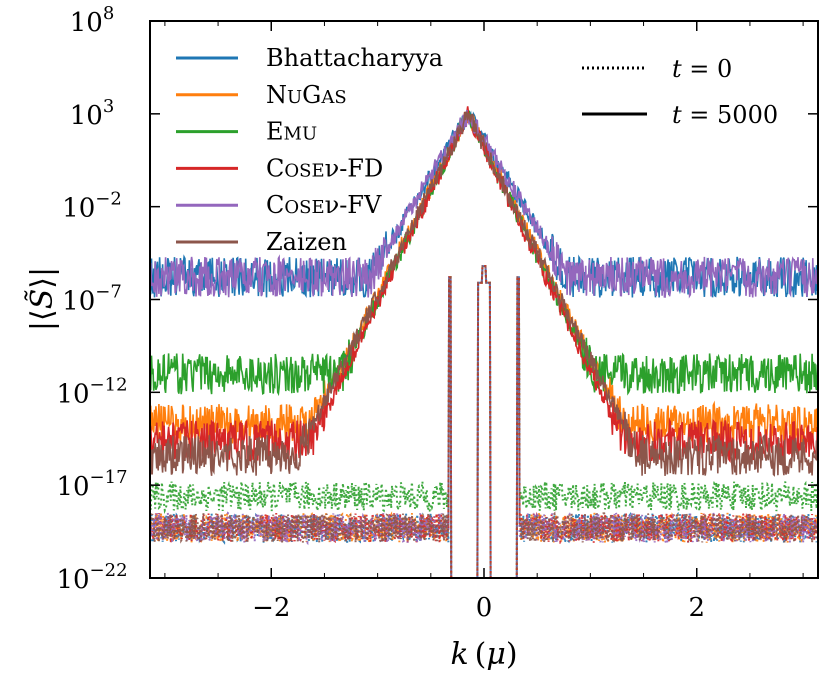 This screenshot has width=831, height=684. What do you see at coordinates (42, 299) in the screenshot?
I see `y-axis-label: |⟨S̃⟩|` at bounding box center [42, 299].